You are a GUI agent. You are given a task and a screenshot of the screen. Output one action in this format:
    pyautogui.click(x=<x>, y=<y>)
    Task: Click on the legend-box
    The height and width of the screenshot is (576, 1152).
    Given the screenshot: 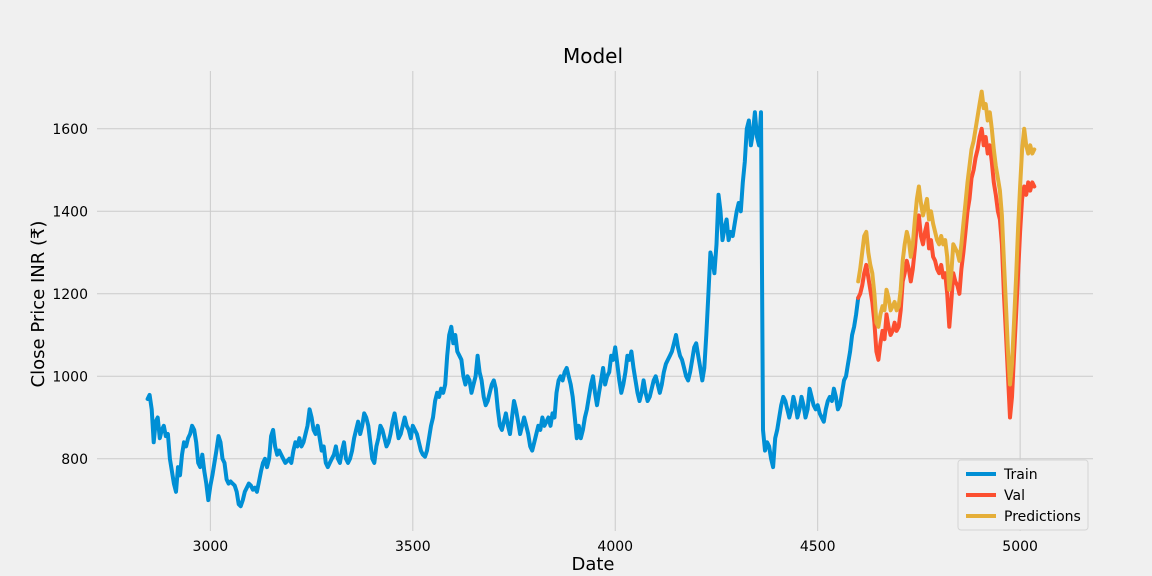 What is the action you would take?
    pyautogui.click(x=1023, y=495)
    